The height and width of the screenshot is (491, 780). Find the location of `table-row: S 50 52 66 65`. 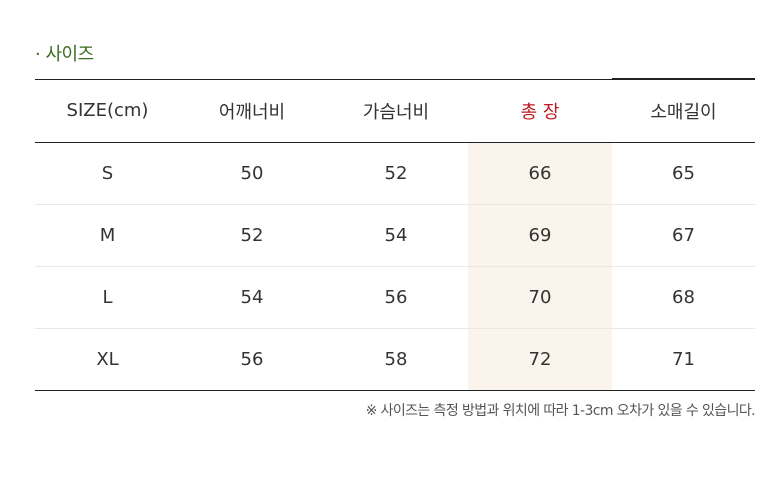

table-row: S 50 52 66 65 is located at coordinates (395, 173).